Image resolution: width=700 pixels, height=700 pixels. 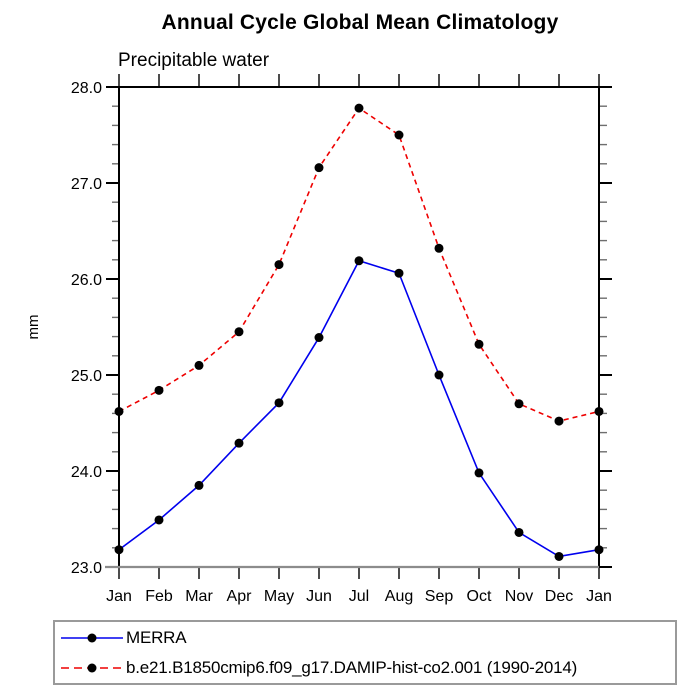 I want to click on x-axis-month-label: Dec, so click(x=559, y=596).